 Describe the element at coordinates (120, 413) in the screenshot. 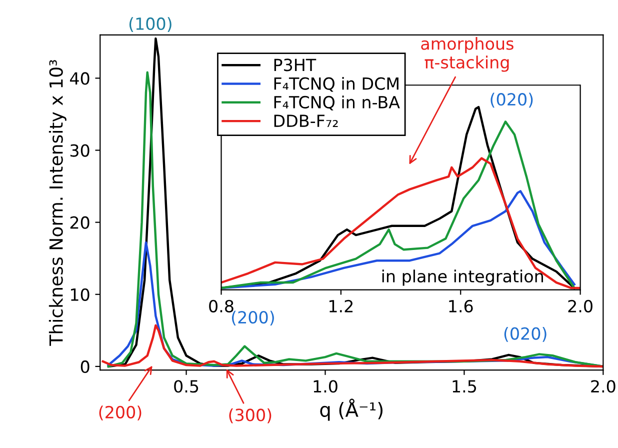

I see `text: (200)` at that location.